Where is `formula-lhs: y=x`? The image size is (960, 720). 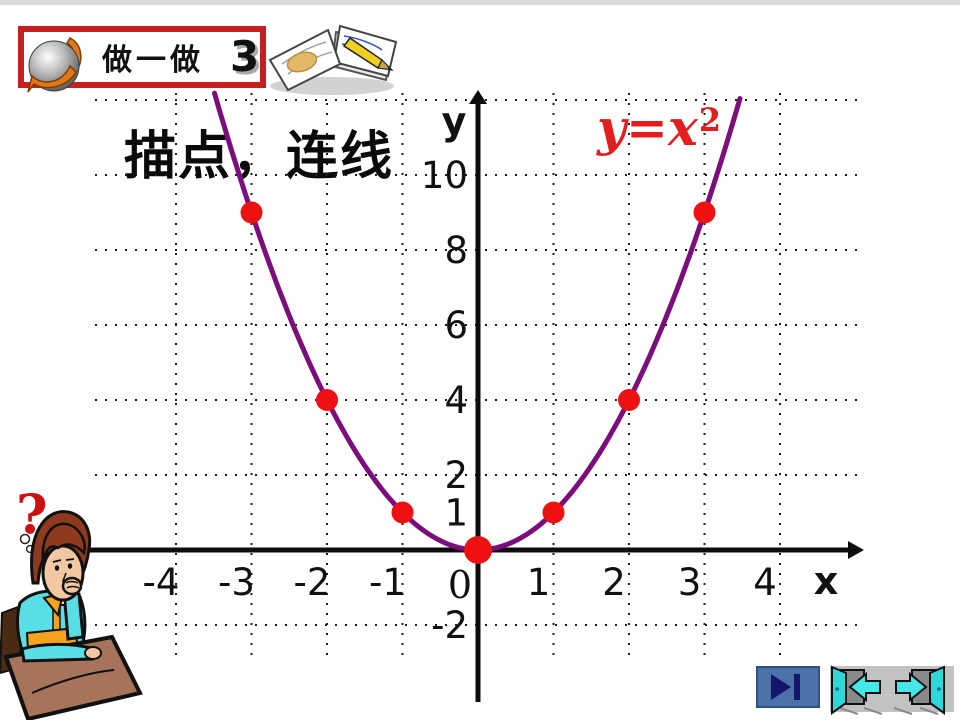
formula-lhs: y=x is located at coordinates (647, 127).